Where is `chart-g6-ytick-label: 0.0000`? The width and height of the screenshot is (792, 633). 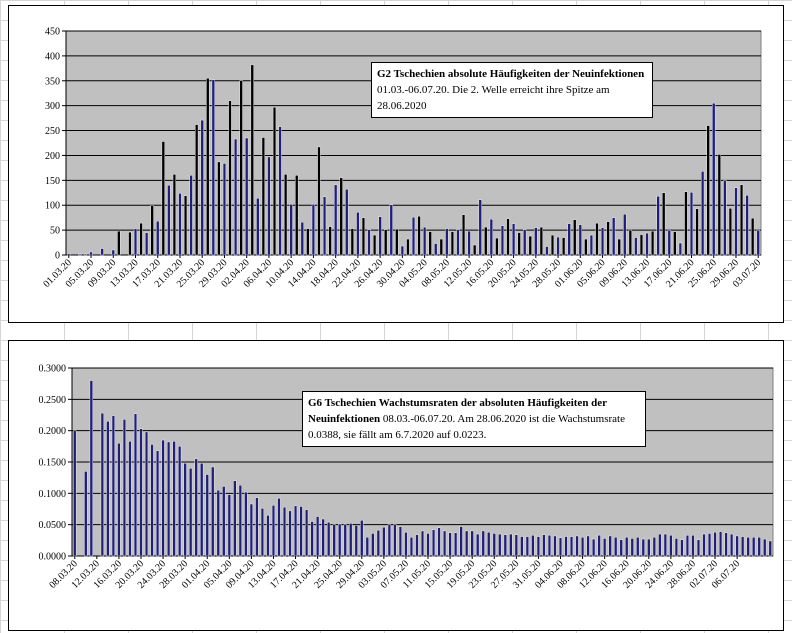
chart-g6-ytick-label: 0.0000 is located at coordinates (53, 557).